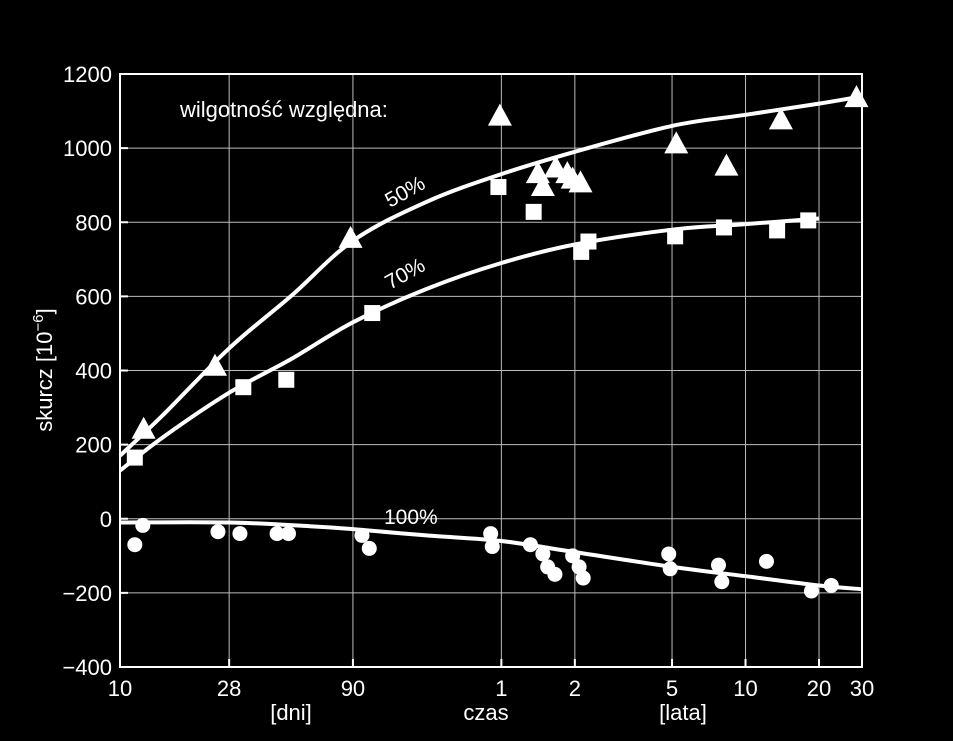 This screenshot has height=741, width=953. I want to click on y-axis-label-suffix: ], so click(44, 311).